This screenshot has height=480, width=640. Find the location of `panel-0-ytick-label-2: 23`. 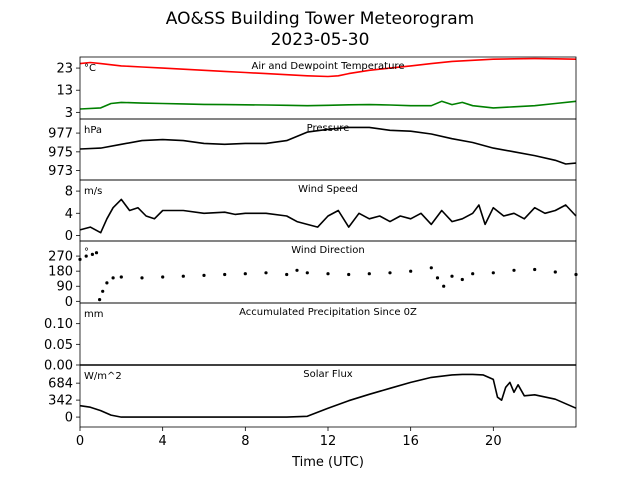

panel-0-ytick-label-2: 23 is located at coordinates (64, 69).